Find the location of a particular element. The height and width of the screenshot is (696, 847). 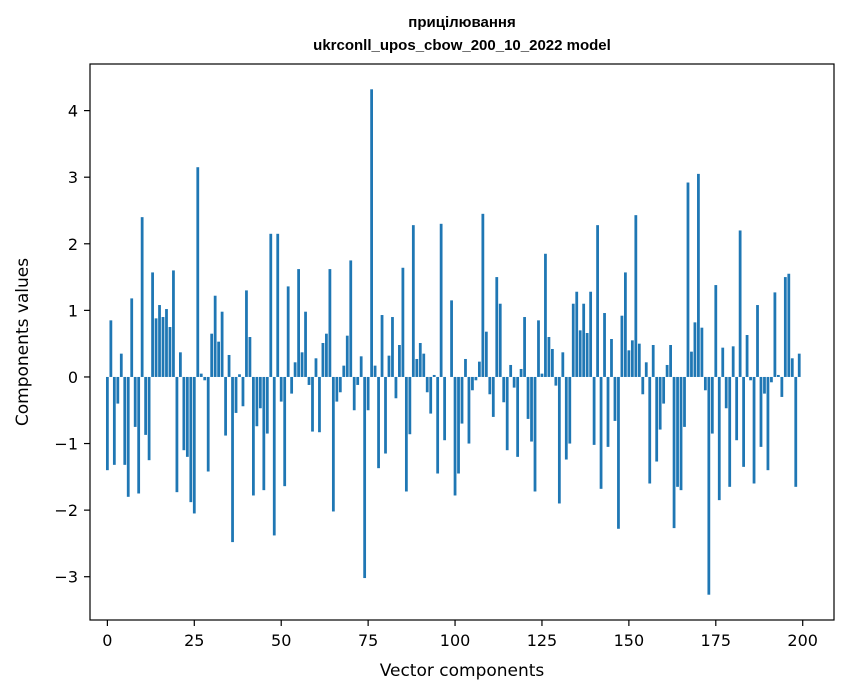

x-tick-label: 25 is located at coordinates (194, 640).